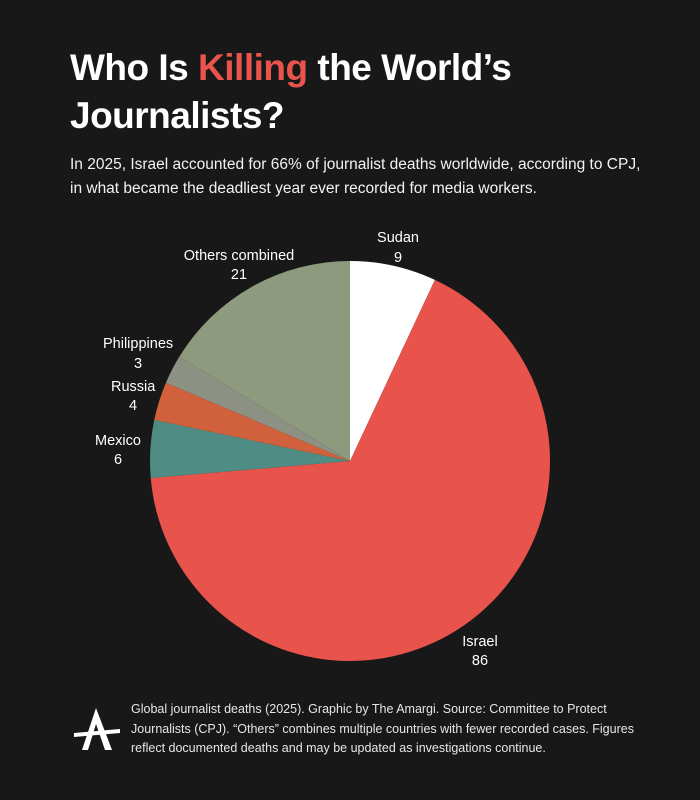 The width and height of the screenshot is (700, 800). I want to click on page-title: Who Is Killing the World’s Journalists?, so click(370, 92).